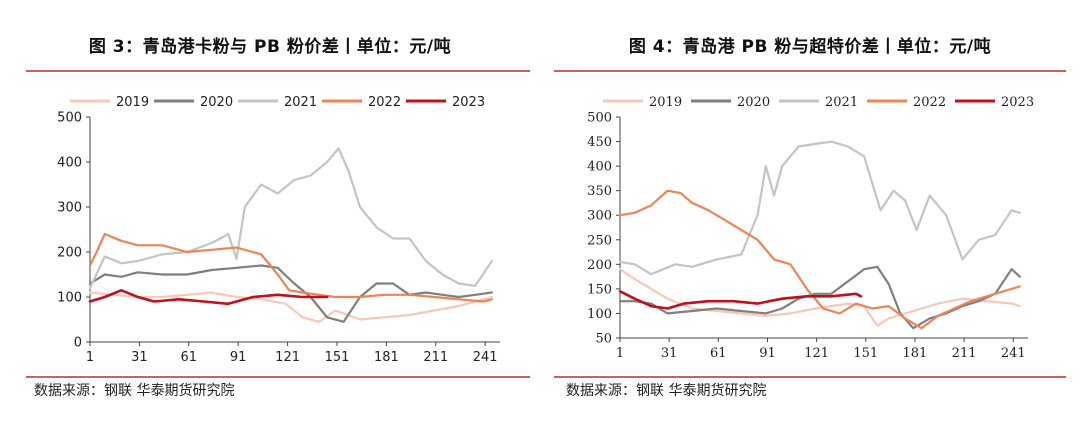 Image resolution: width=1080 pixels, height=426 pixels. I want to click on y-tick-label: 50, so click(603, 339).